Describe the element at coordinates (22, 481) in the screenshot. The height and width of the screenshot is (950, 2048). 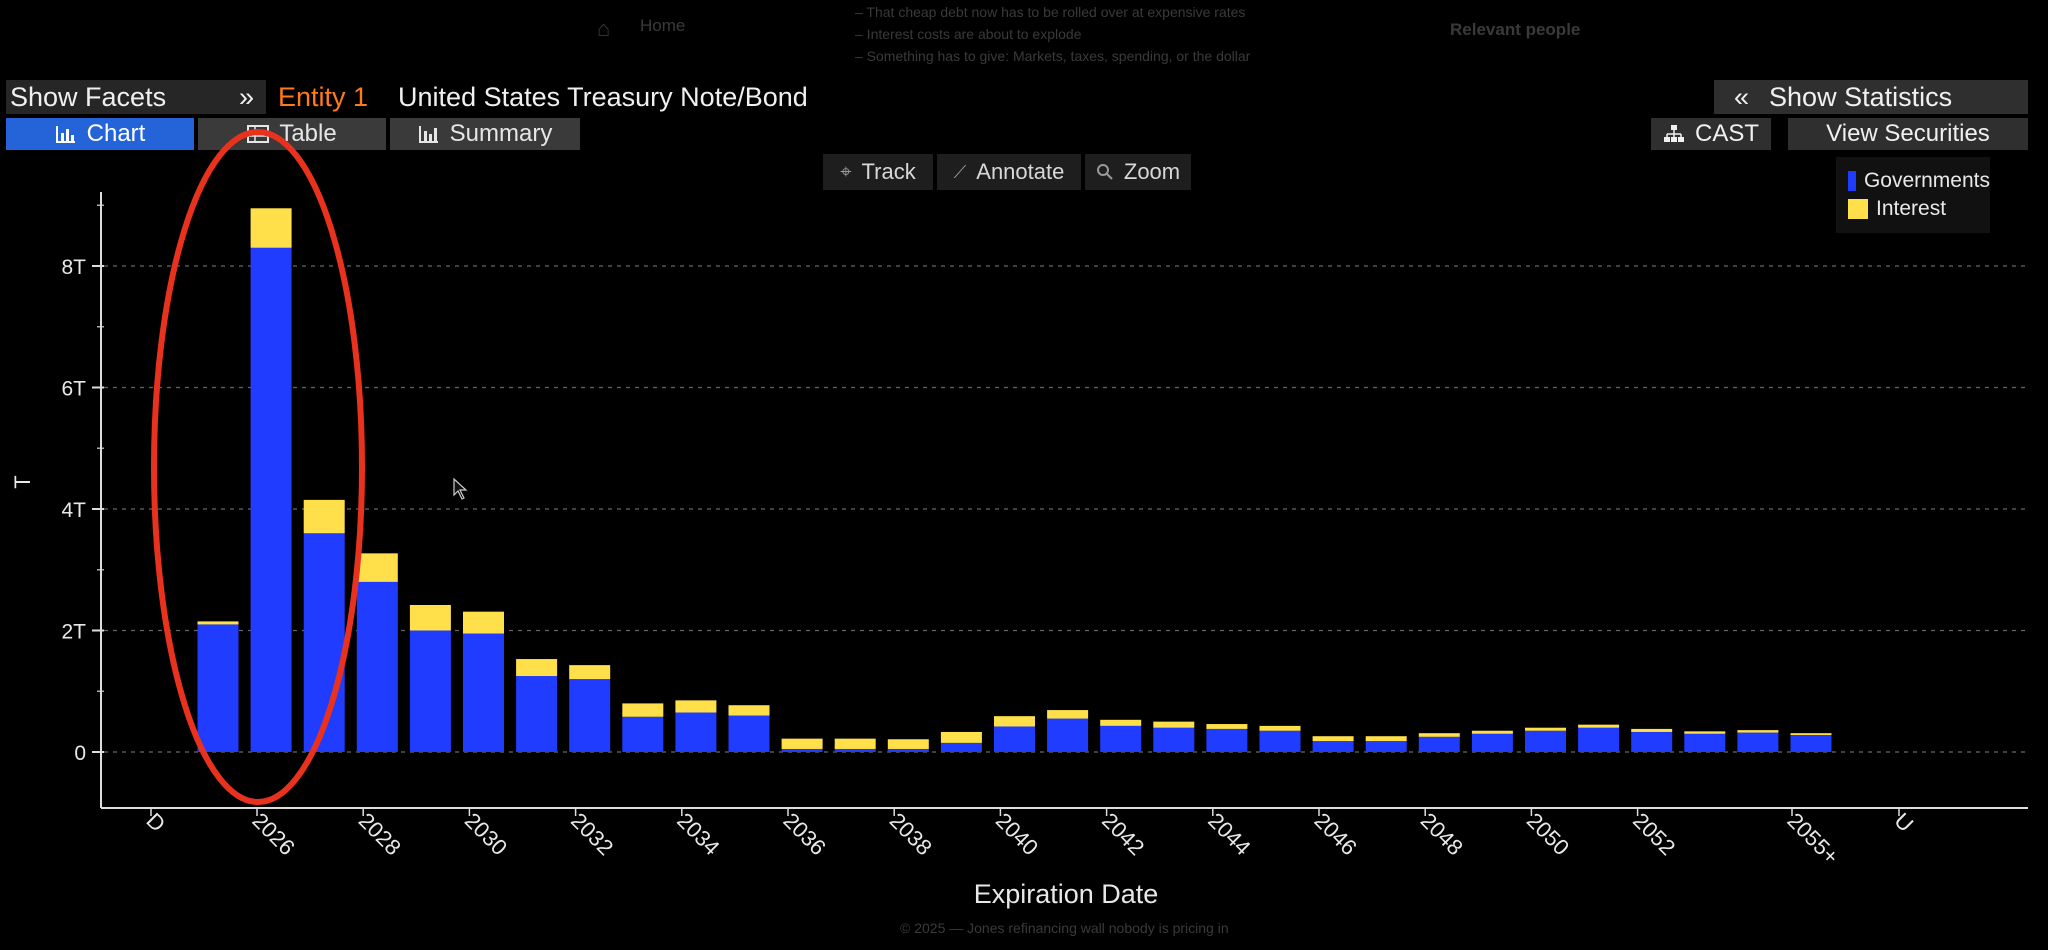
I see `y-axis-label: T` at that location.